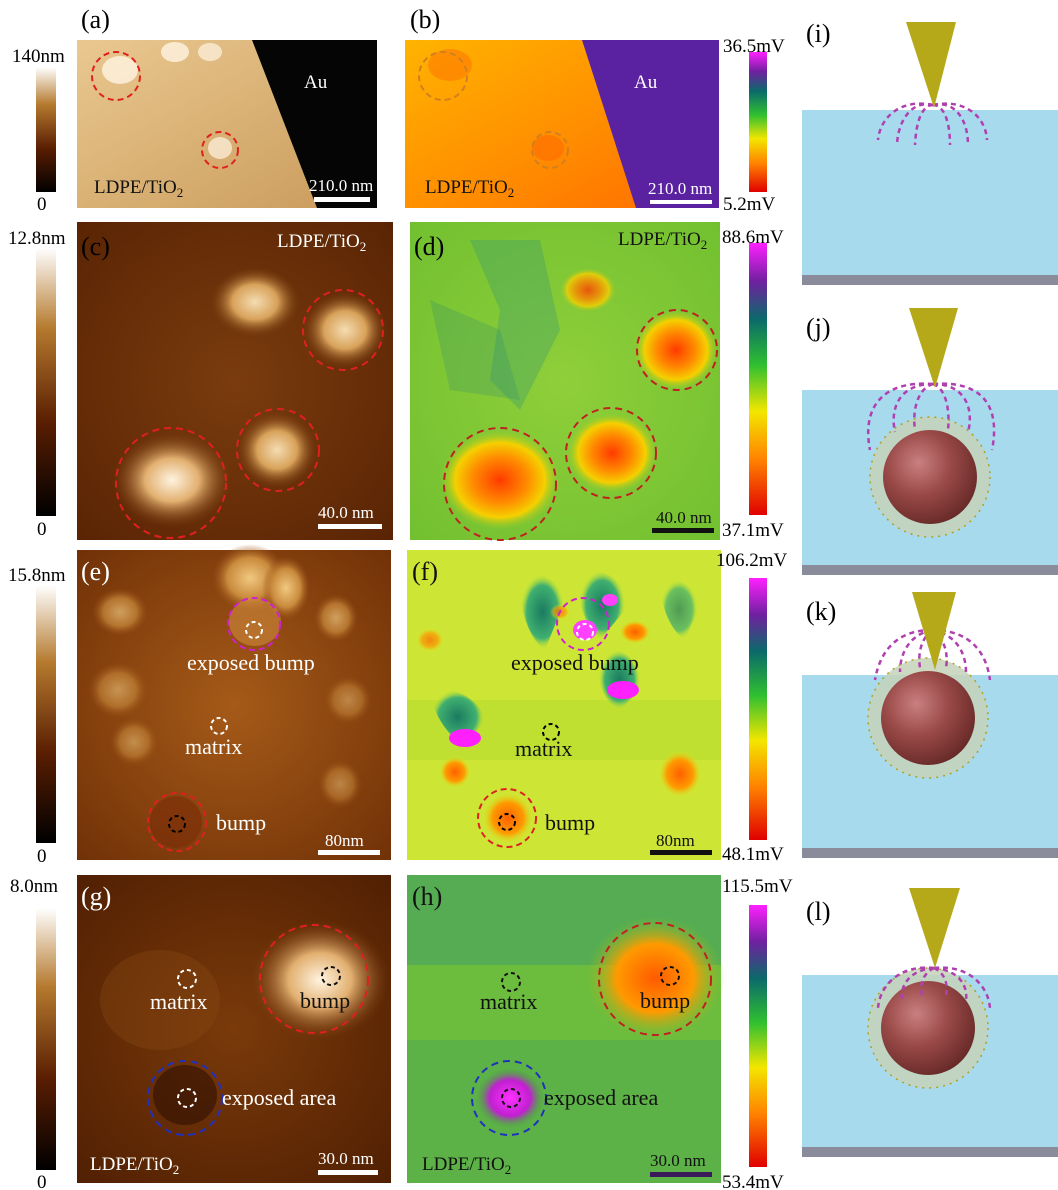 The image size is (1058, 1190). Describe the element at coordinates (42, 856) in the screenshot. I see `colorbar-e-min: 0` at that location.